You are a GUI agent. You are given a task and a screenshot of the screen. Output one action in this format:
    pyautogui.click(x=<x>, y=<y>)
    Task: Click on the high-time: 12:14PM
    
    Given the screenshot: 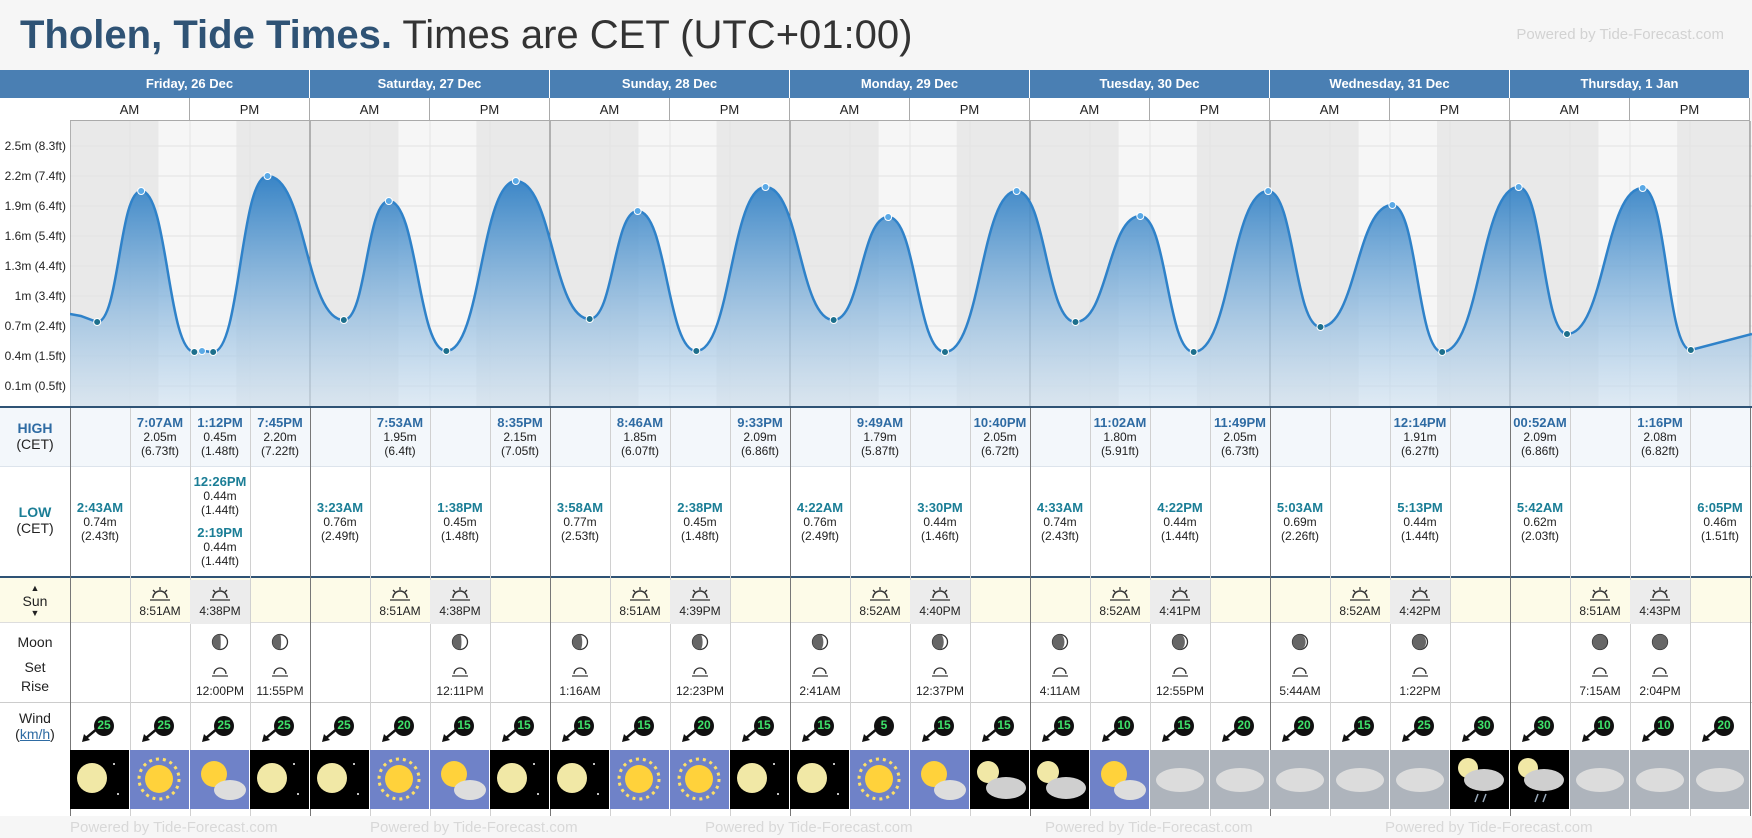 What is the action you would take?
    pyautogui.click(x=1420, y=422)
    